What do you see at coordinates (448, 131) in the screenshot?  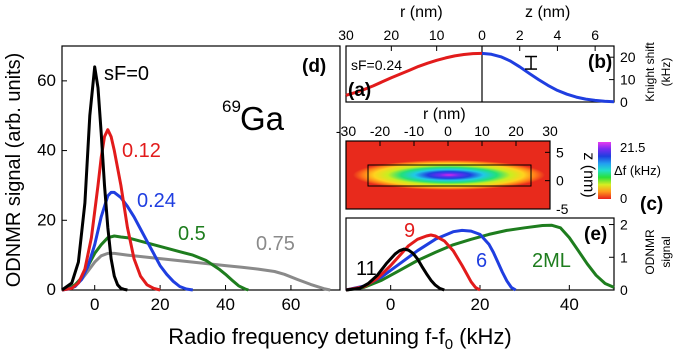 I see `panel-c-xtick-label: 0` at bounding box center [448, 131].